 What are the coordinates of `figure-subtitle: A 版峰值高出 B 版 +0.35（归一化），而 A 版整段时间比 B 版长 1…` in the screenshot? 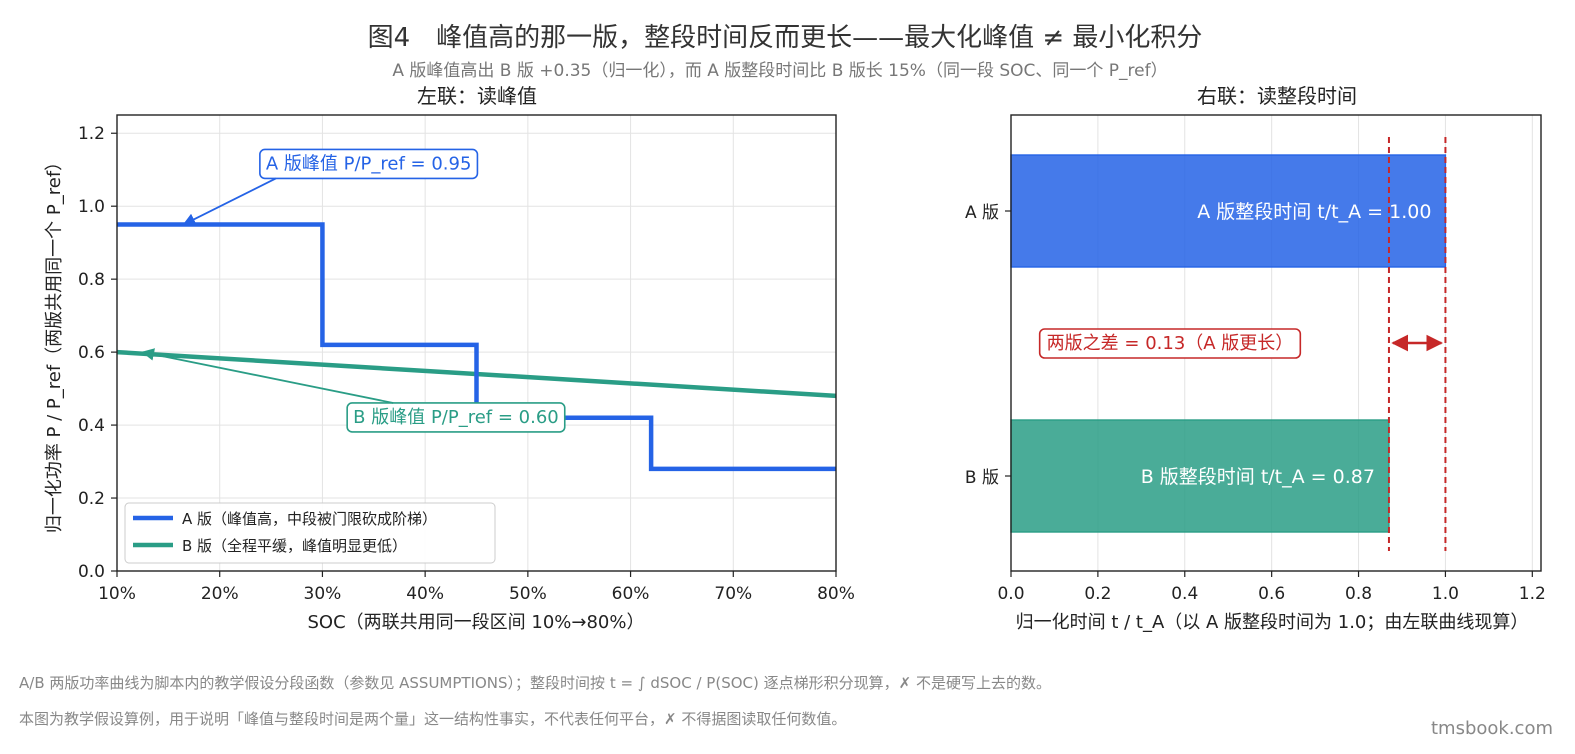 It's located at (779, 71).